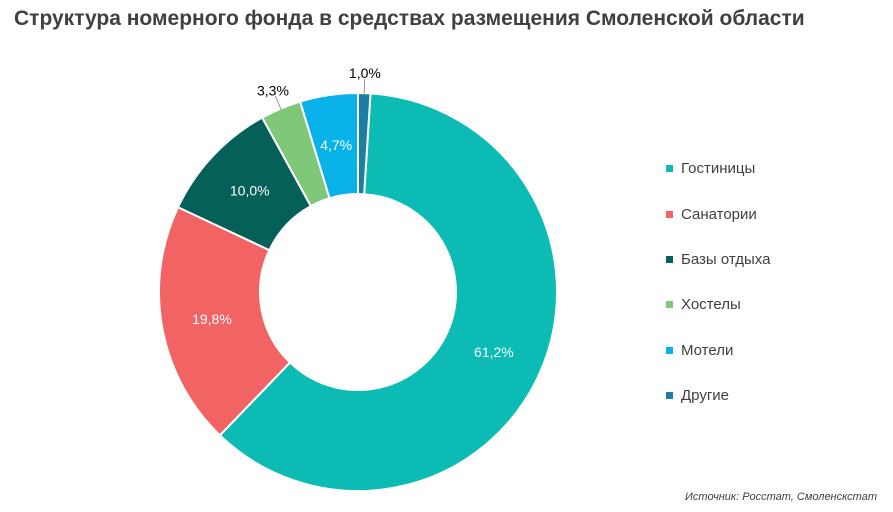  I want to click on data-label-bazy-otdykha: 10,0%, so click(250, 190).